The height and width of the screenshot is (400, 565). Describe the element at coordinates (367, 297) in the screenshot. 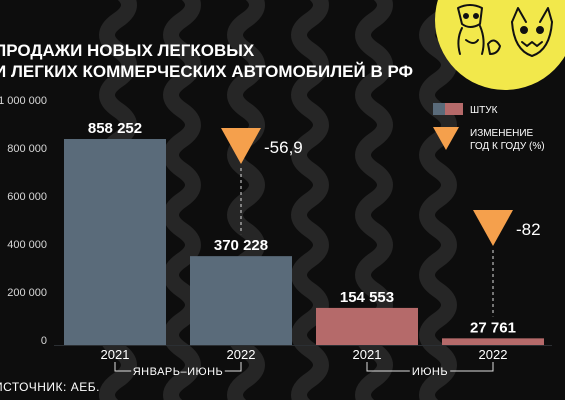

I see `bar-value-label: 154 553` at that location.